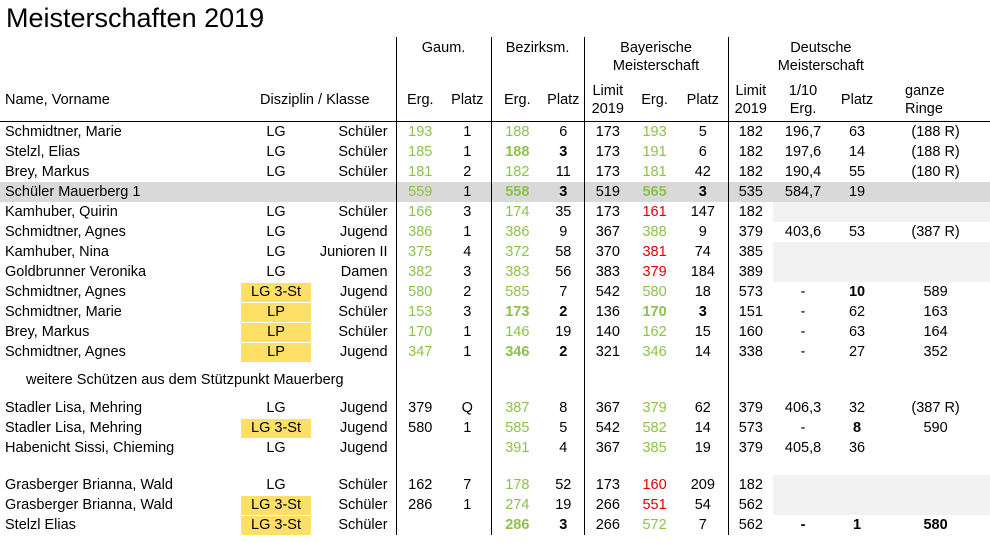 This screenshot has height=543, width=990. Describe the element at coordinates (703, 152) in the screenshot. I see `cell-bay-platz: 6` at that location.